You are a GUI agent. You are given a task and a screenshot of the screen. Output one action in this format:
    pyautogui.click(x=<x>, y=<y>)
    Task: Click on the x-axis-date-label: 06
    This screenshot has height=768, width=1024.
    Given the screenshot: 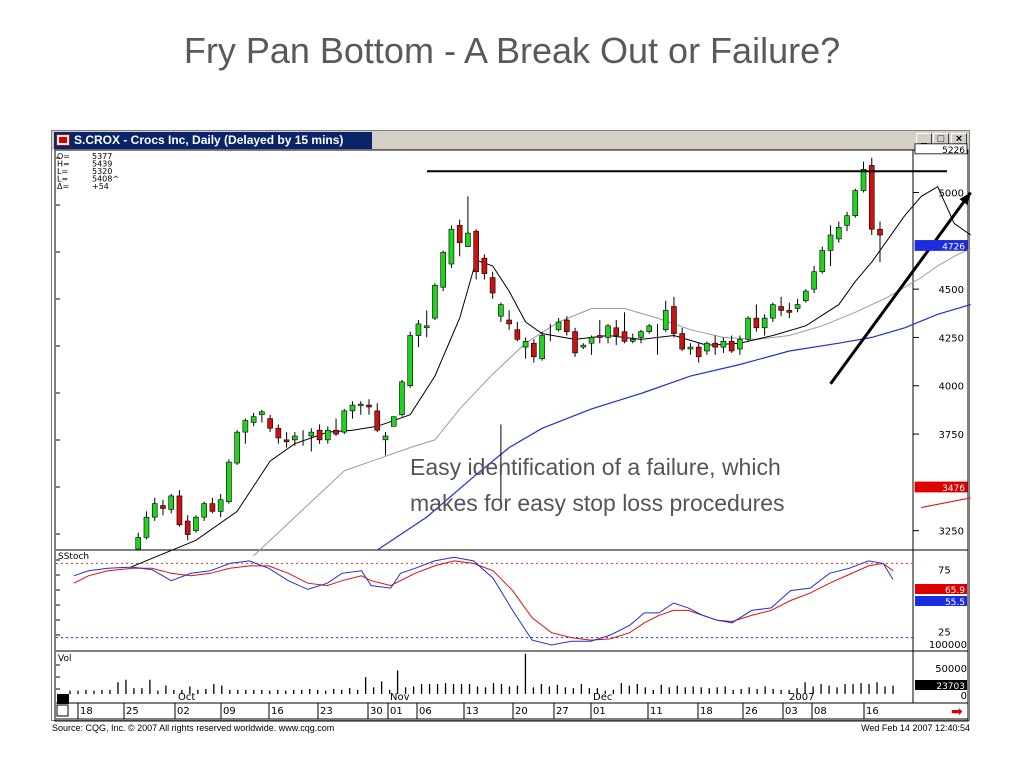 What is the action you would take?
    pyautogui.click(x=425, y=711)
    